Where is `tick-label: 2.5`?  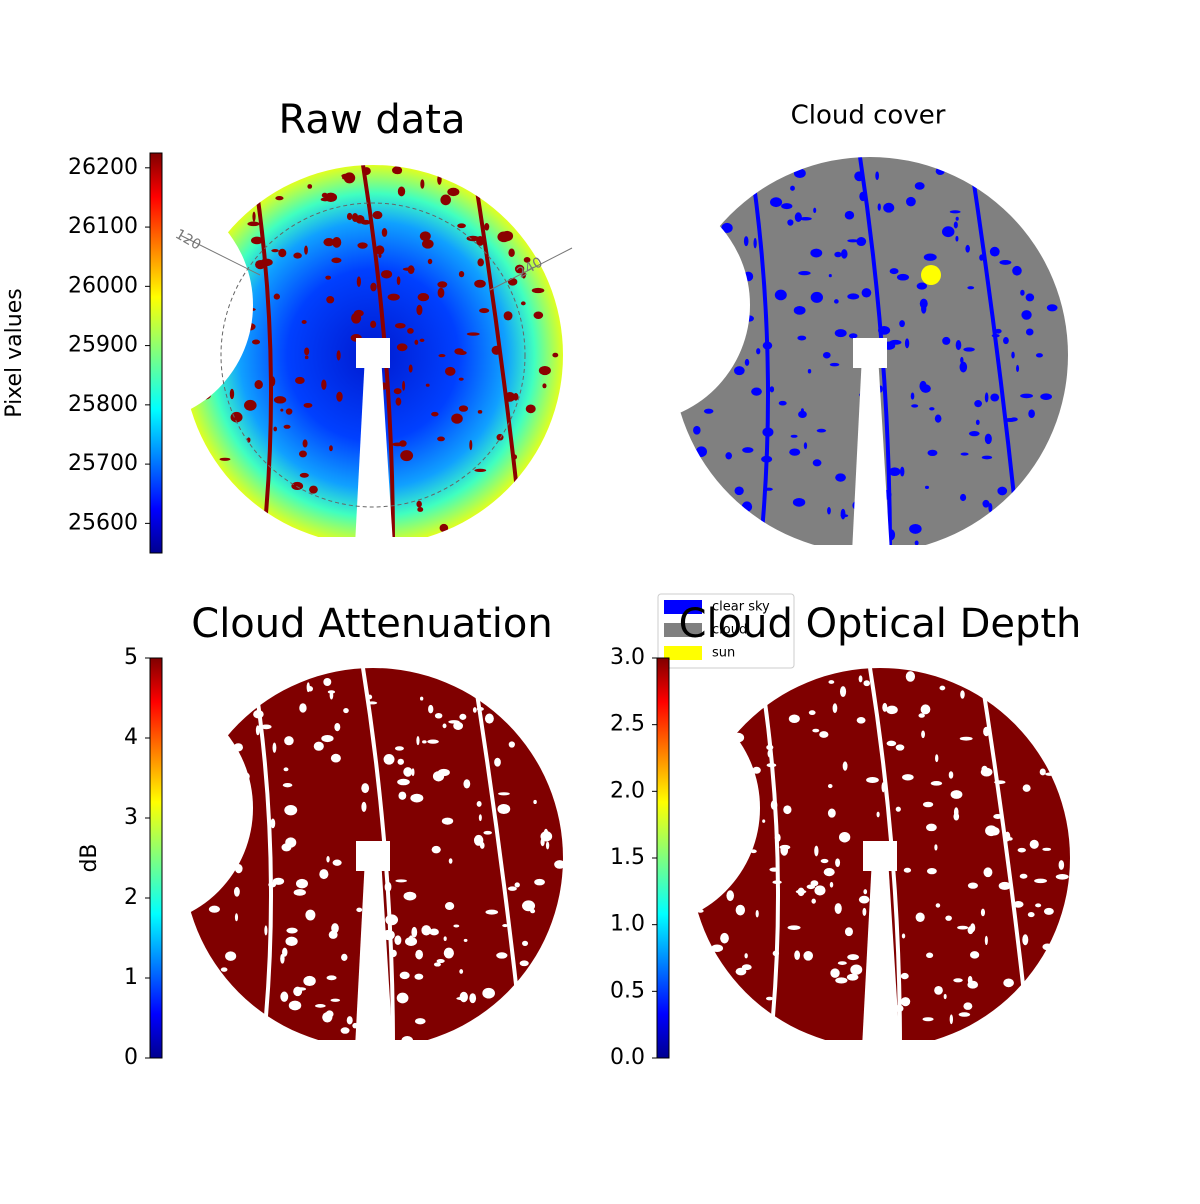
tick-label: 2.5 is located at coordinates (627, 724).